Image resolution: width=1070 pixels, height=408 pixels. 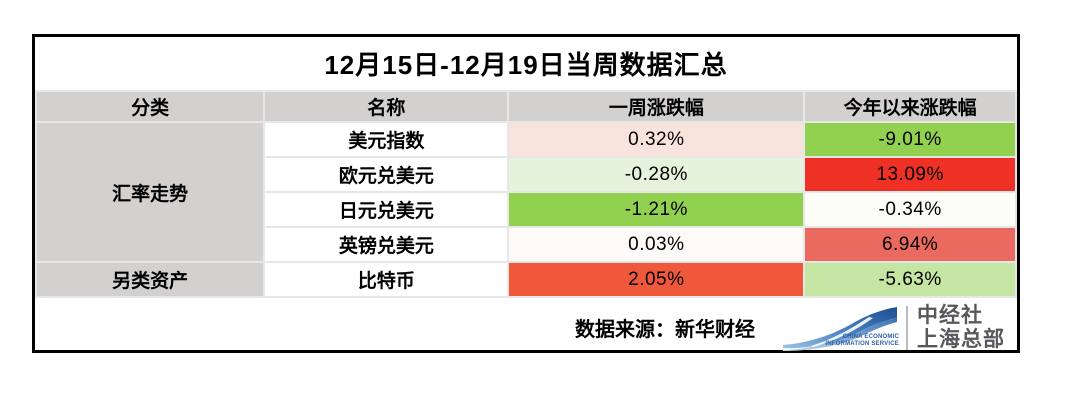 What do you see at coordinates (150, 279) in the screenshot?
I see `category-cell-alternative-assets: 另类资产` at bounding box center [150, 279].